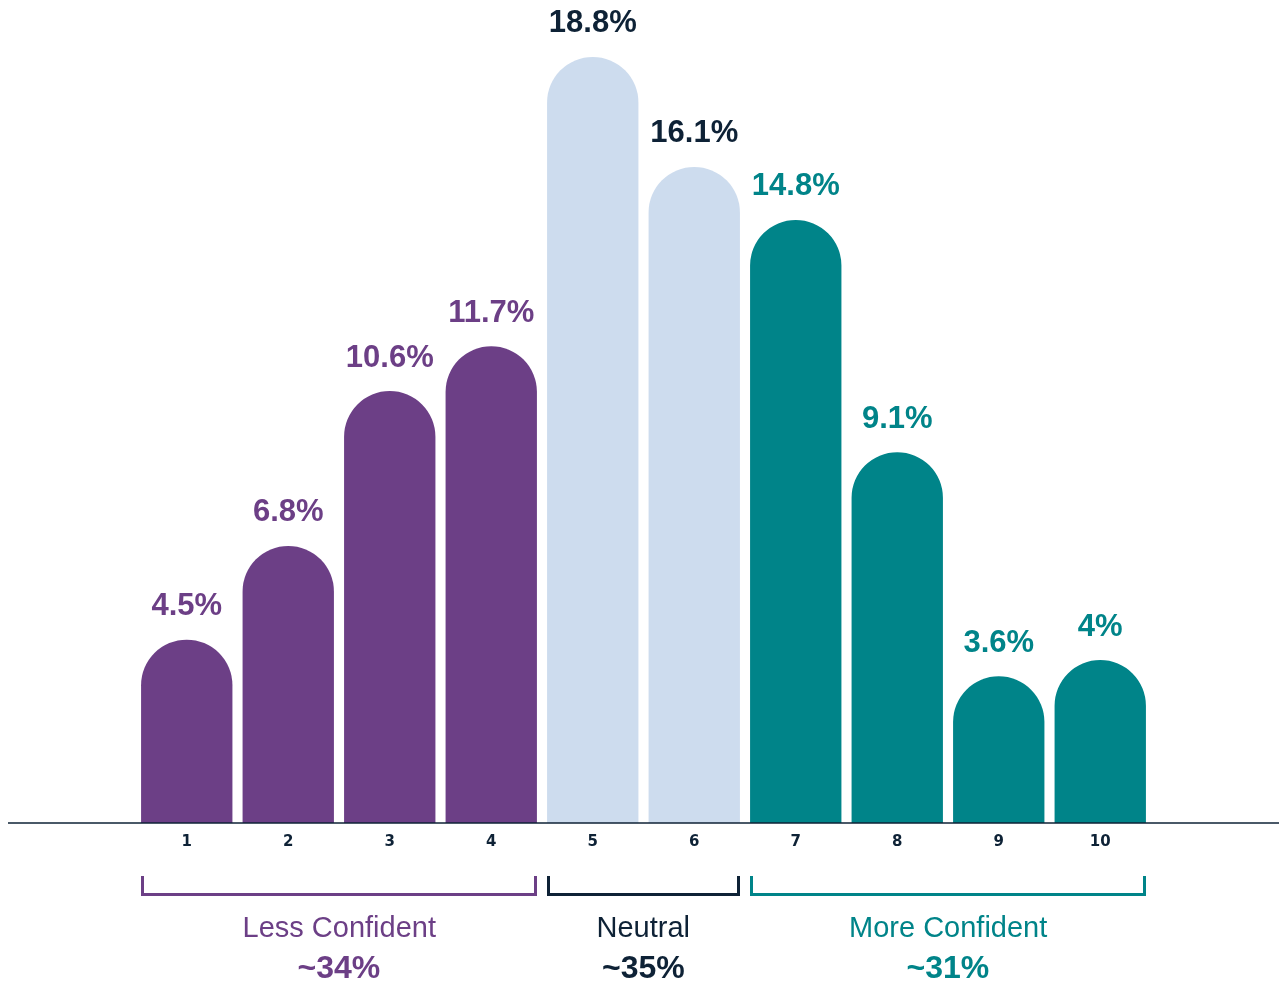 The width and height of the screenshot is (1279, 983). I want to click on x-tick-label: 8, so click(897, 840).